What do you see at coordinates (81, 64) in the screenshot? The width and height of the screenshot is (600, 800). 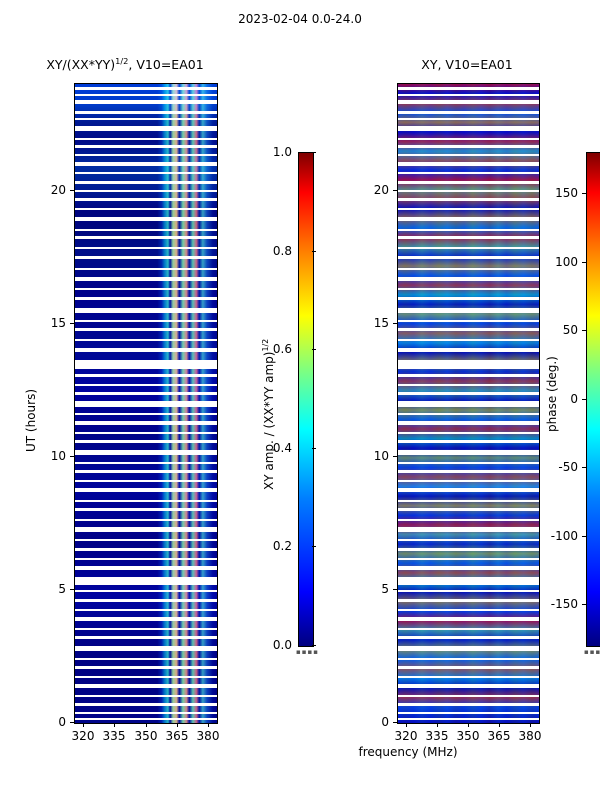 I see `left-title-main: XY/(XX*YY)` at bounding box center [81, 64].